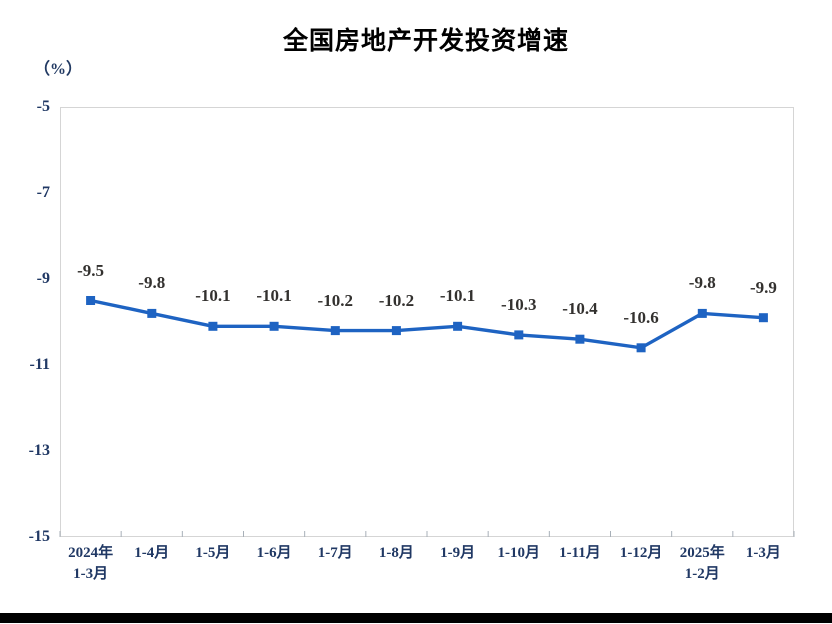  What do you see at coordinates (91, 563) in the screenshot?
I see `x-tick-label: 2024年 1-3月` at bounding box center [91, 563].